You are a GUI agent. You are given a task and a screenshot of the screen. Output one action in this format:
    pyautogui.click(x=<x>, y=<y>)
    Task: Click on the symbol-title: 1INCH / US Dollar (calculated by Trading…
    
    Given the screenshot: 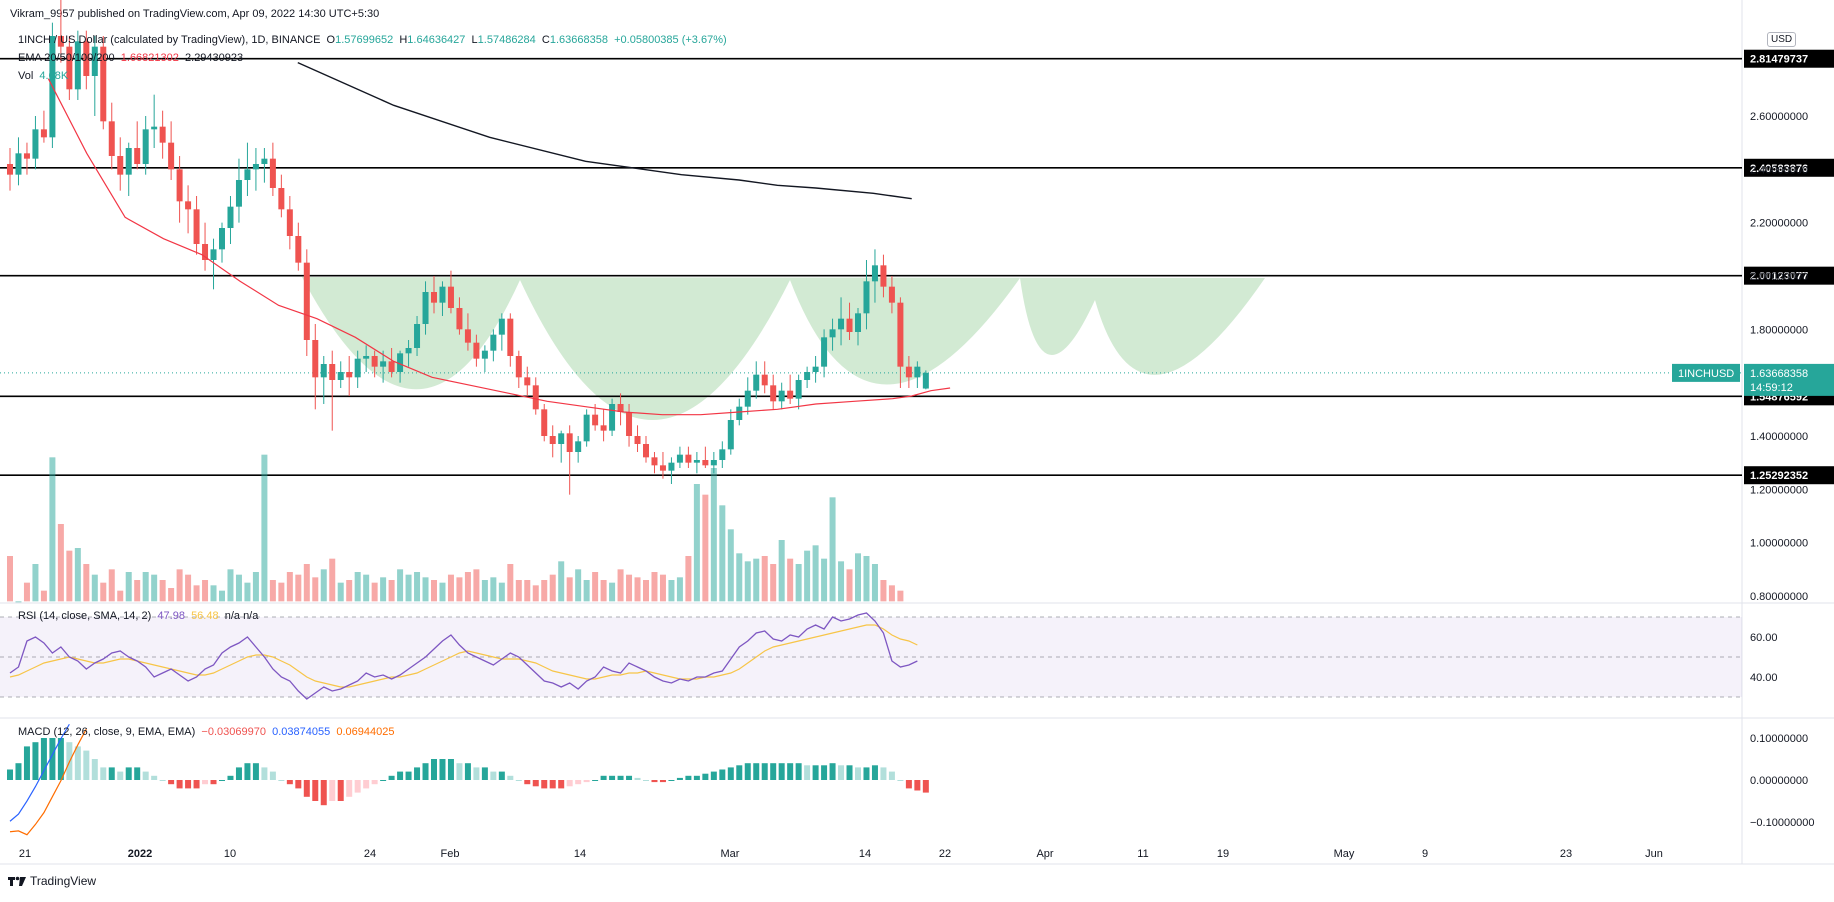 What is the action you would take?
    pyautogui.click(x=169, y=40)
    